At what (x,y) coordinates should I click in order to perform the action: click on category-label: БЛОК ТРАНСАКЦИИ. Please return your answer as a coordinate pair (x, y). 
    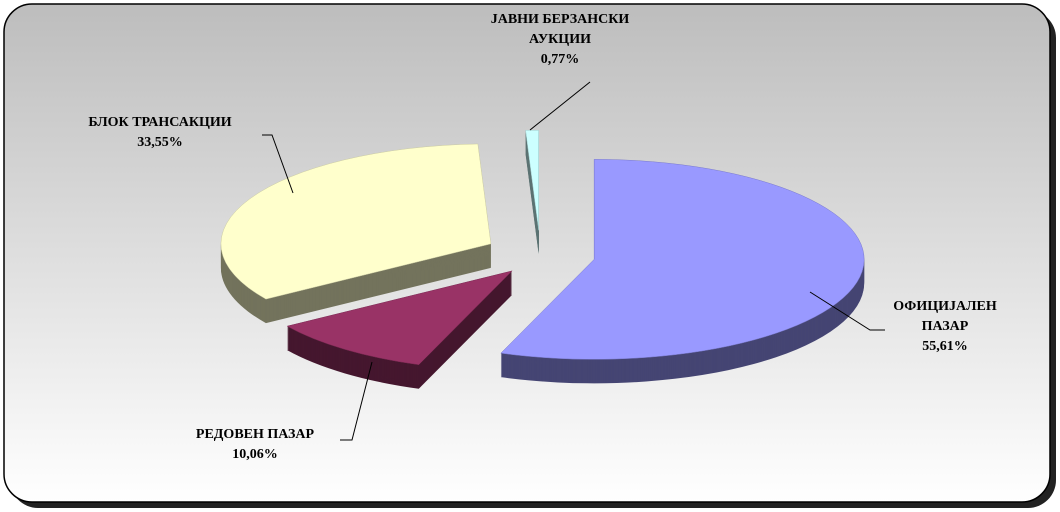
    Looking at the image, I should click on (160, 122).